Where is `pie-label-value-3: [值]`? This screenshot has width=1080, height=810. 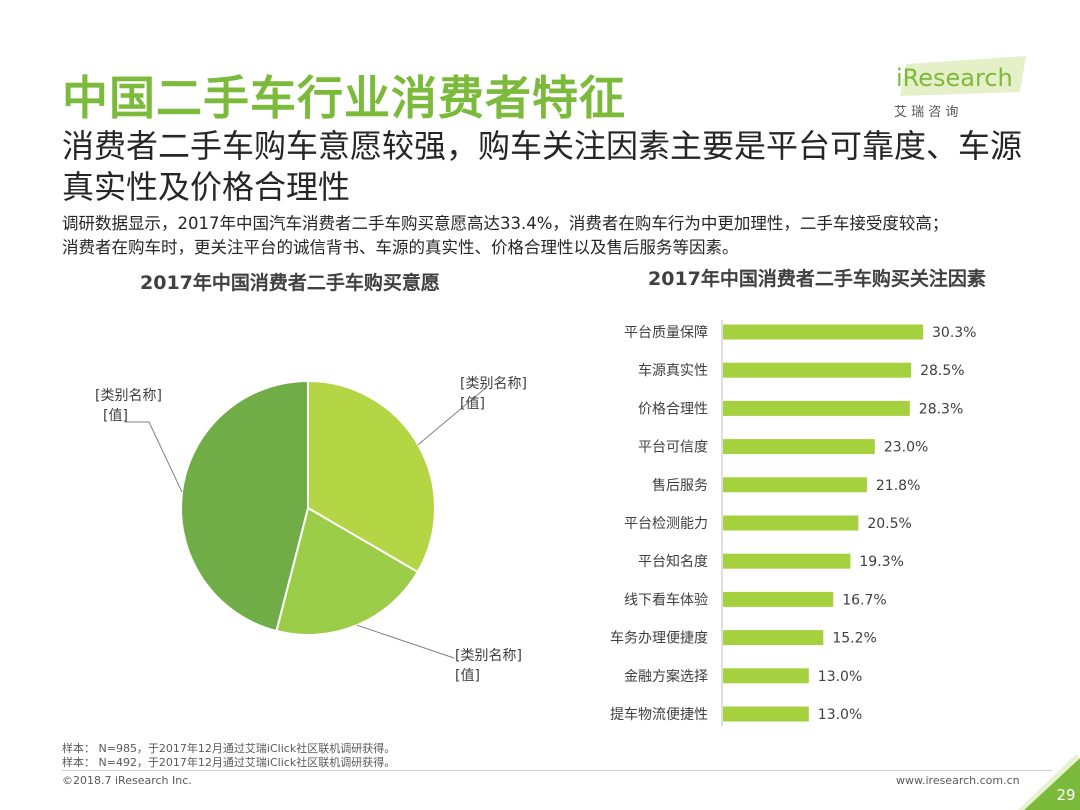 pie-label-value-3: [值] is located at coordinates (115, 416).